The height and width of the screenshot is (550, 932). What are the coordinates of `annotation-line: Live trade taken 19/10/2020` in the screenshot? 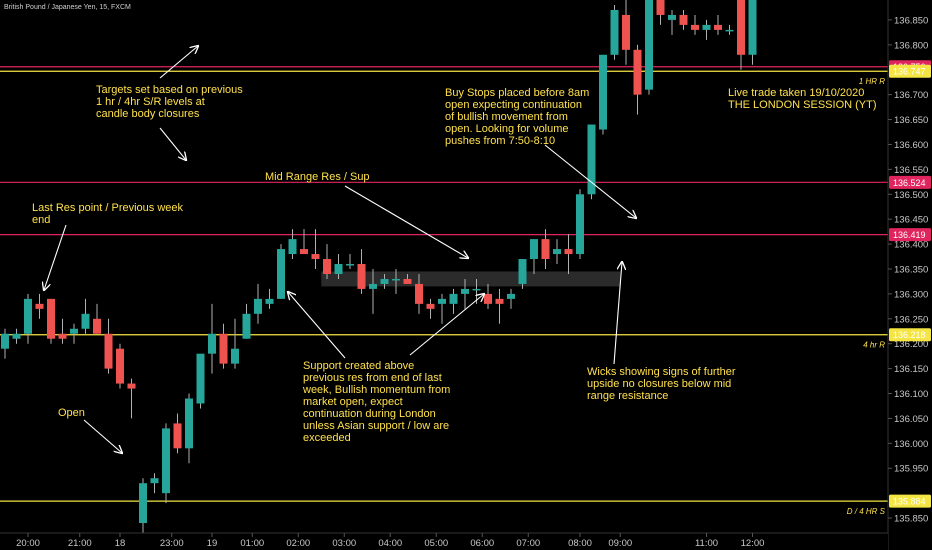 It's located at (796, 93).